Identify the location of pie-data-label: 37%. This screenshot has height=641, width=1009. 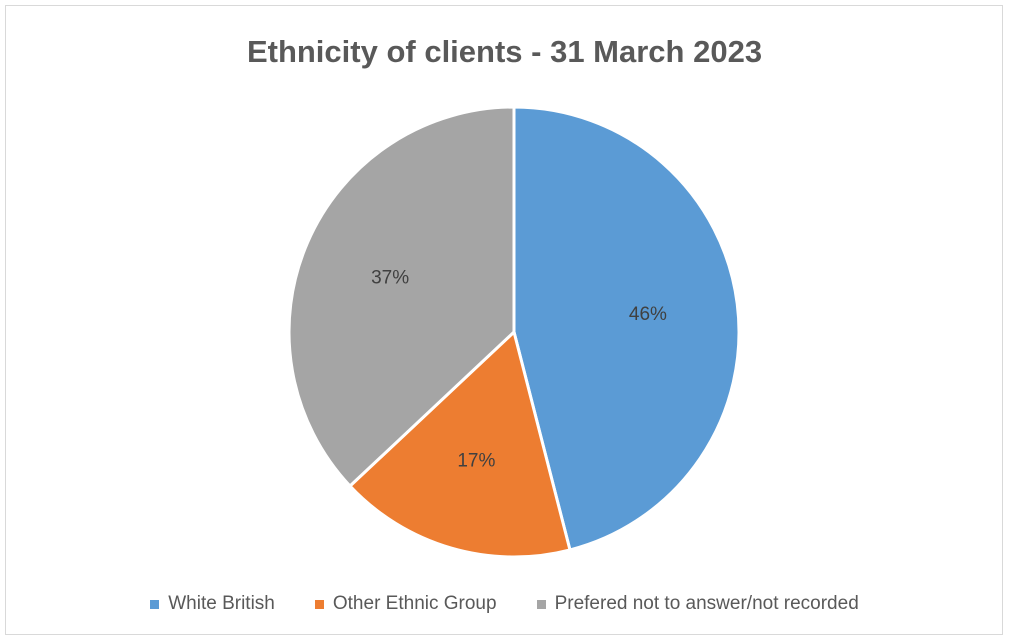
(390, 277).